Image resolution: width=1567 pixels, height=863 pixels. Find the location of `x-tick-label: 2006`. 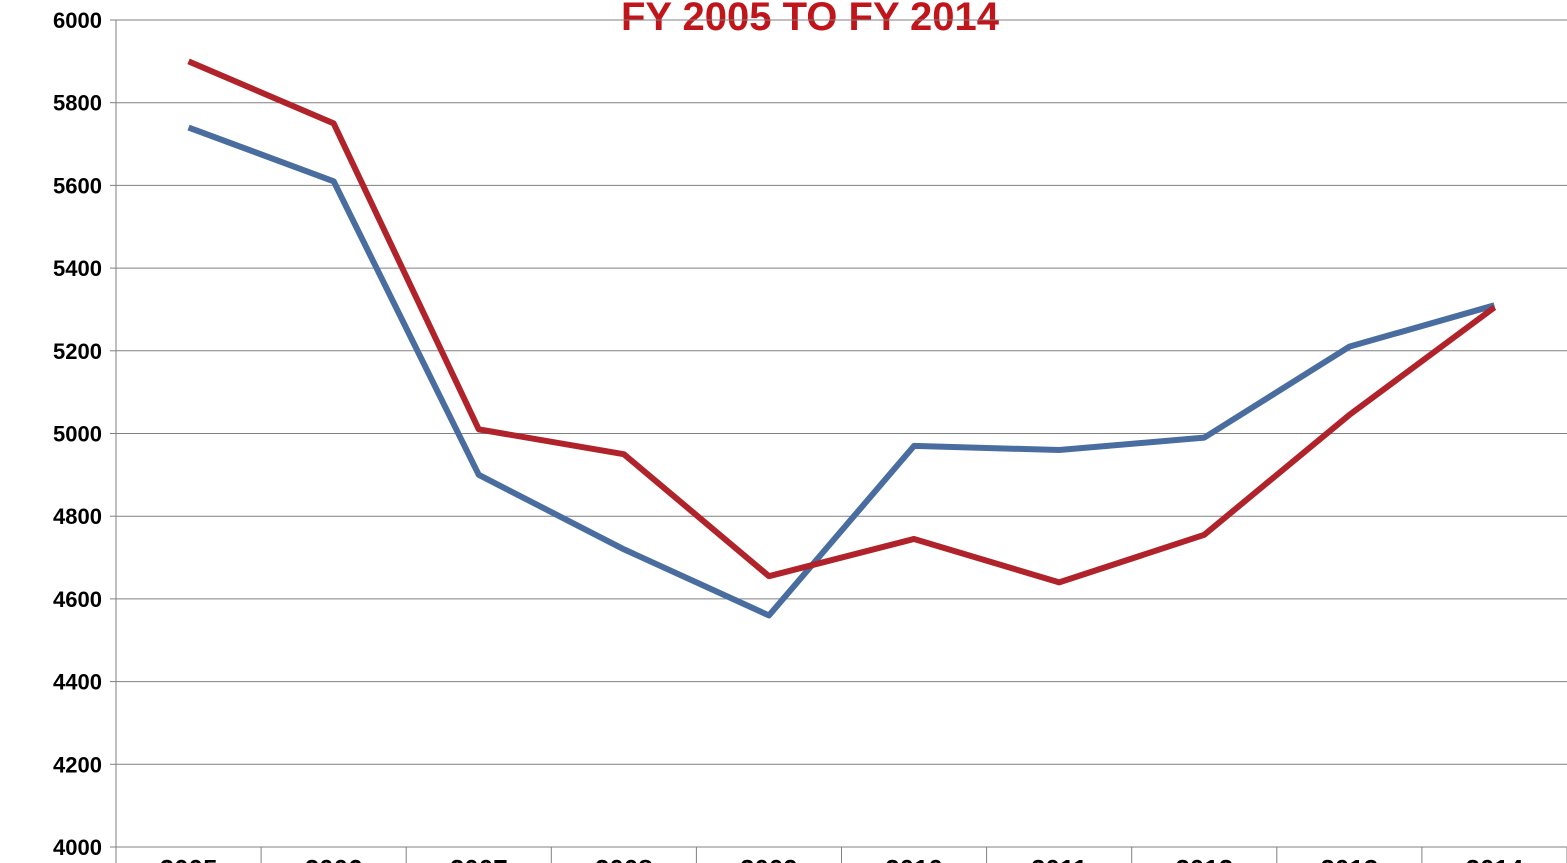

x-tick-label: 2006 is located at coordinates (334, 858).